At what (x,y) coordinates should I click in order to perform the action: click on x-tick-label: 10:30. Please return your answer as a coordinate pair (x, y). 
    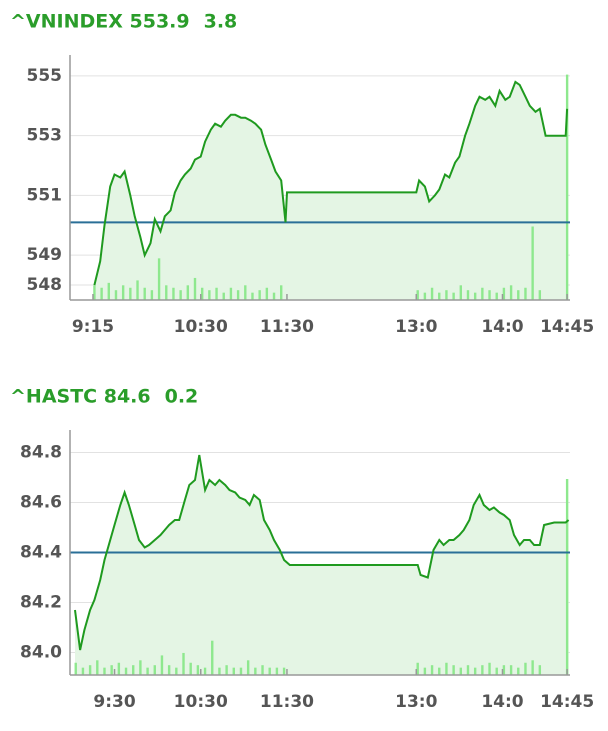
    Looking at the image, I should click on (201, 327).